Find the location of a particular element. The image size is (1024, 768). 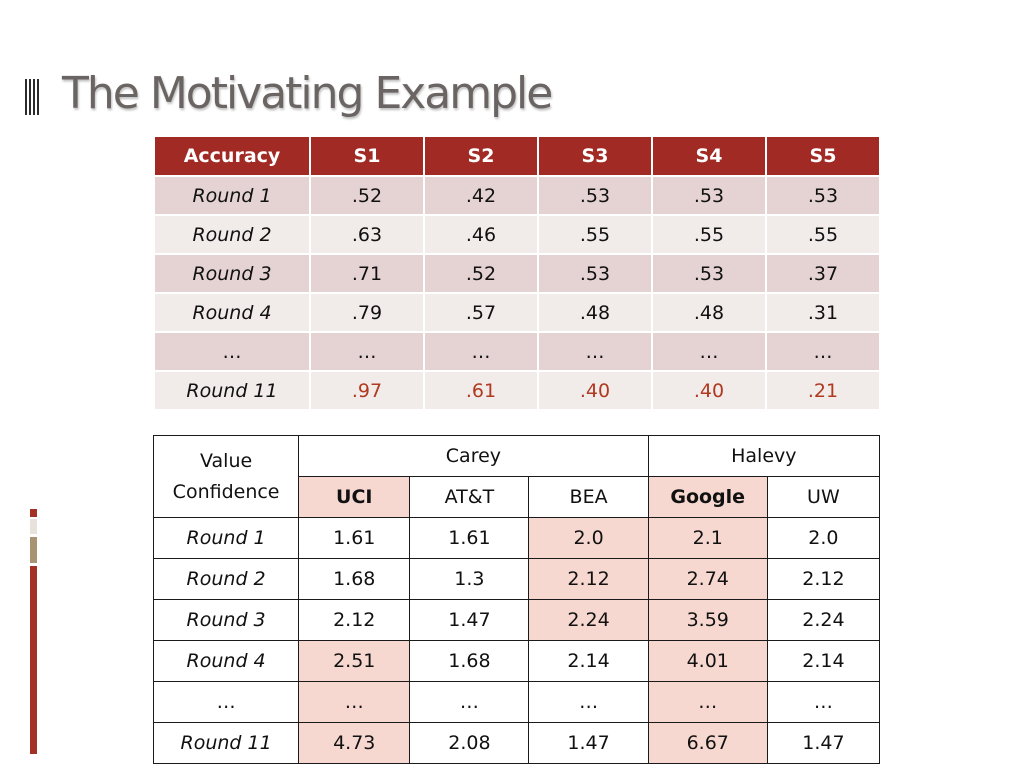

row-label: Round 1 is located at coordinates (232, 195).